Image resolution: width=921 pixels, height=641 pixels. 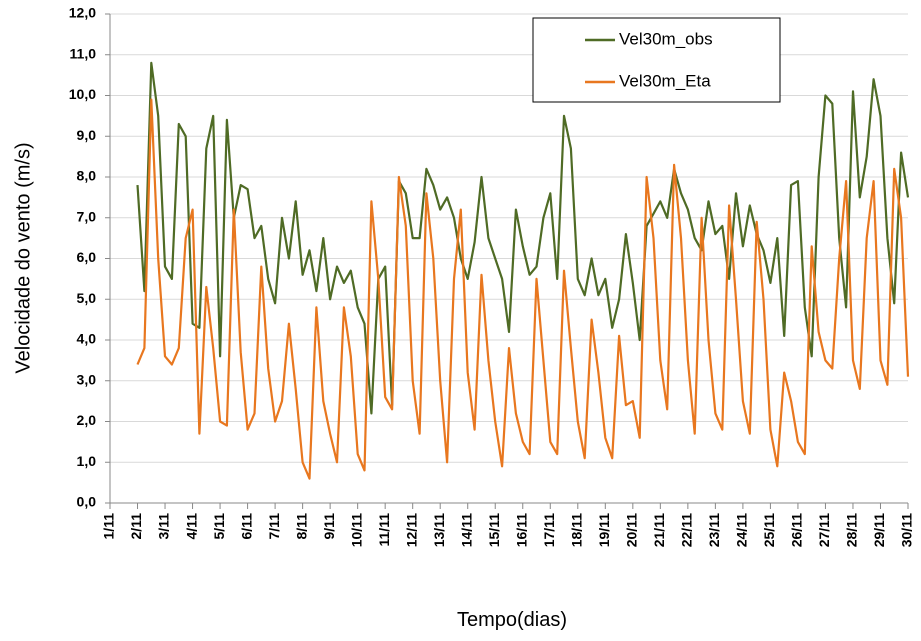 I want to click on x-tick-label: 30/11, so click(x=907, y=530).